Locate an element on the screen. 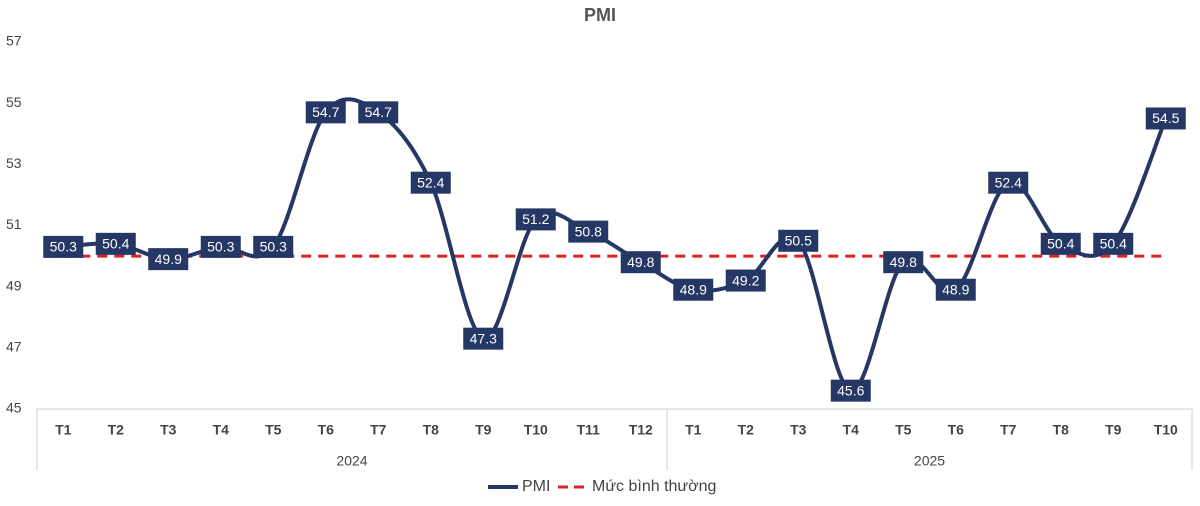 Image resolution: width=1200 pixels, height=506 pixels. group-label: 2025 is located at coordinates (929, 461).